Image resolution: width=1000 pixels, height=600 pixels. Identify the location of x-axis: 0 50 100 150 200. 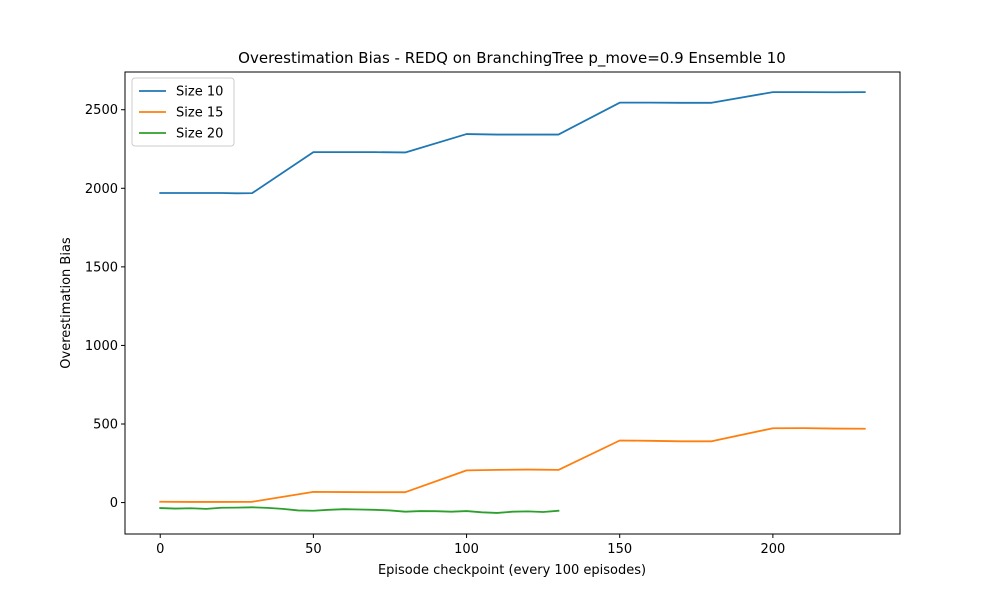
(470, 545).